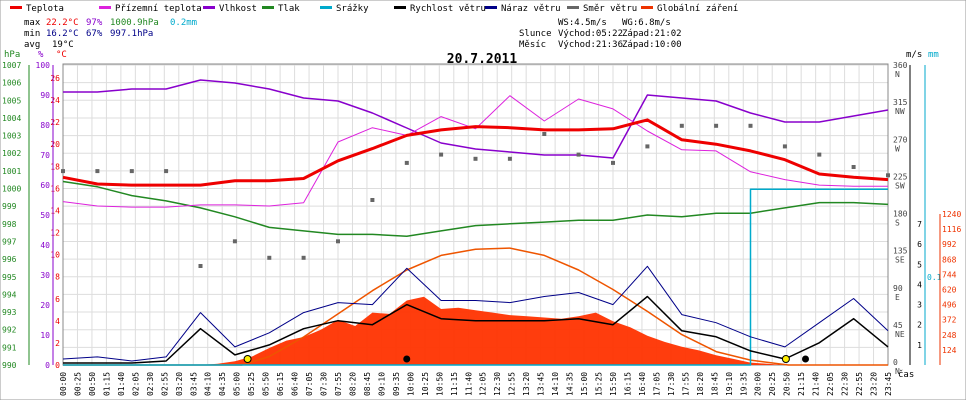 The height and width of the screenshot is (400, 966). What do you see at coordinates (193, 384) in the screenshot?
I see `x-tick-label: 03:45` at bounding box center [193, 384].